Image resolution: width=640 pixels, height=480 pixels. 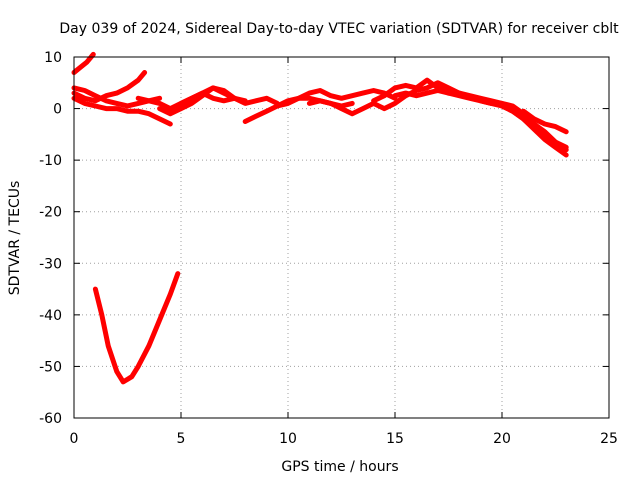 What do you see at coordinates (53, 58) in the screenshot?
I see `y-tick-label: 10` at bounding box center [53, 58].